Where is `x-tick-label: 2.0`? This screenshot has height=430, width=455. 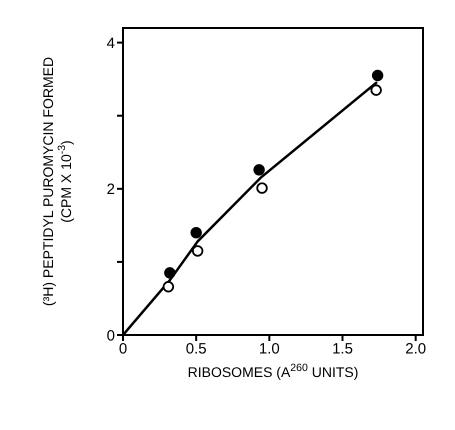 x-tick-label: 2.0 is located at coordinates (415, 349).